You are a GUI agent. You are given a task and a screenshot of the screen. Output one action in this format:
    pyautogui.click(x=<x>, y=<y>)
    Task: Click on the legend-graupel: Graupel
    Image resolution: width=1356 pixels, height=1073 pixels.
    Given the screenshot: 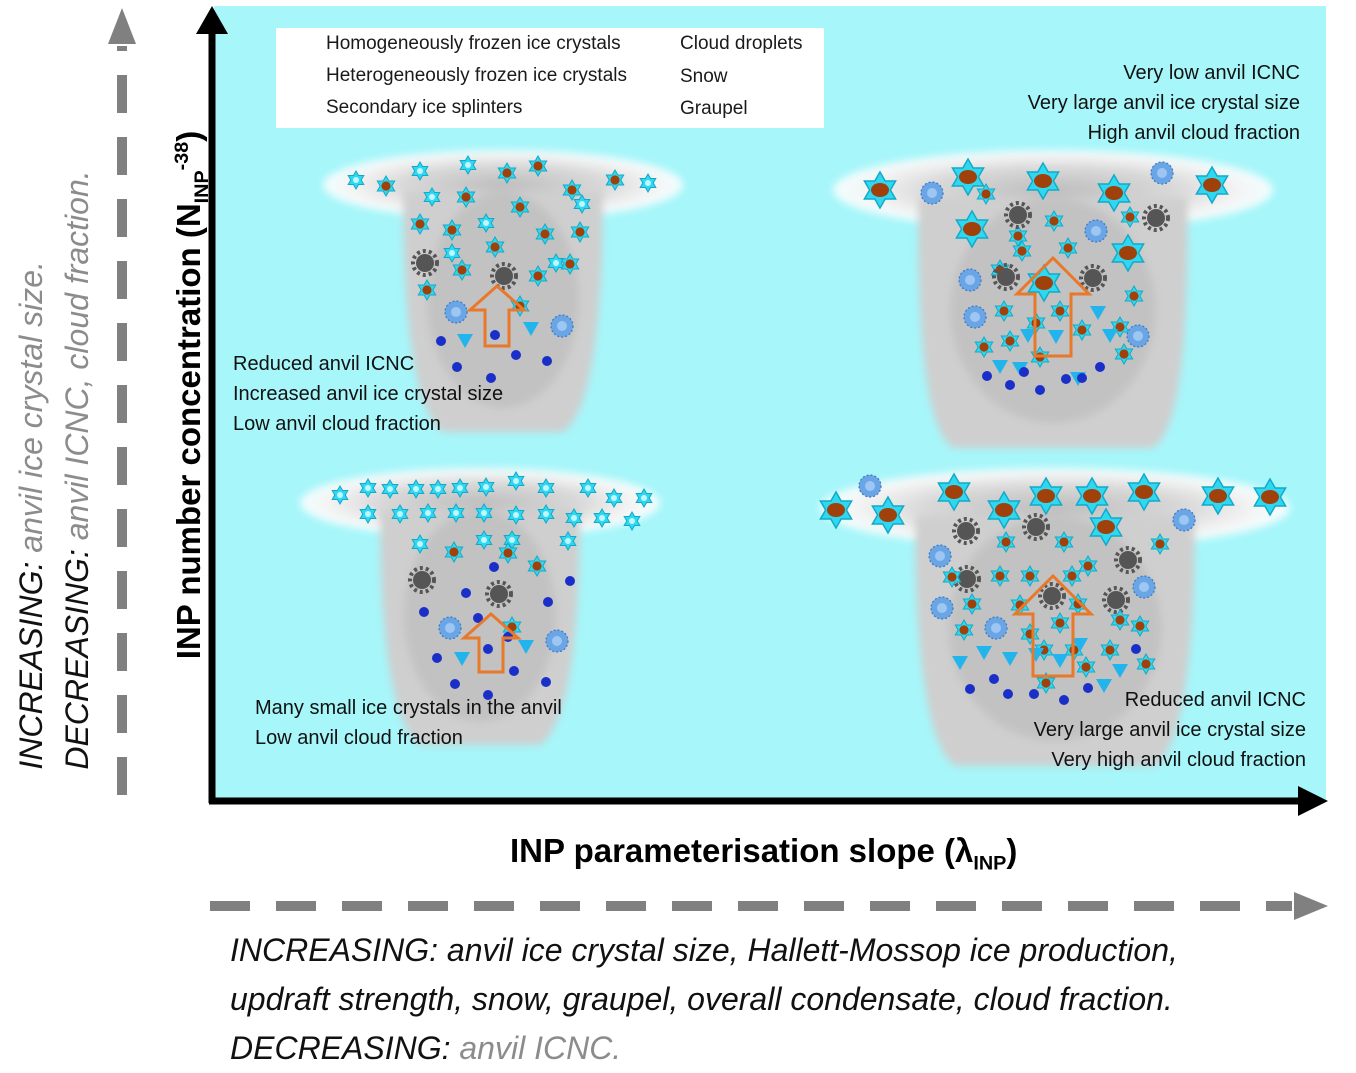 What is the action you would take?
    pyautogui.click(x=714, y=109)
    